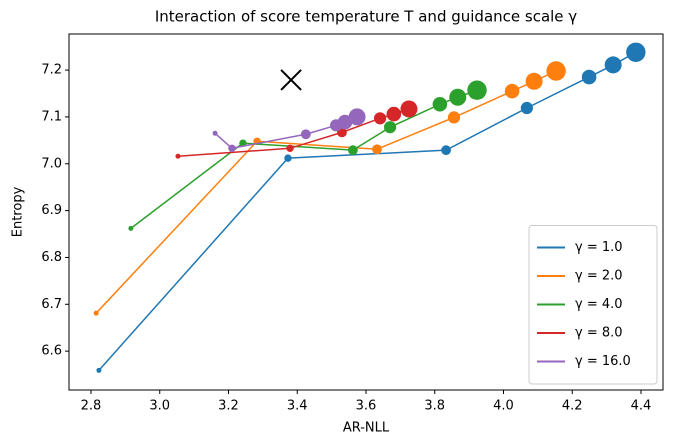 This screenshot has height=446, width=676. What do you see at coordinates (641, 406) in the screenshot?
I see `x-tick-label: 4.4` at bounding box center [641, 406].